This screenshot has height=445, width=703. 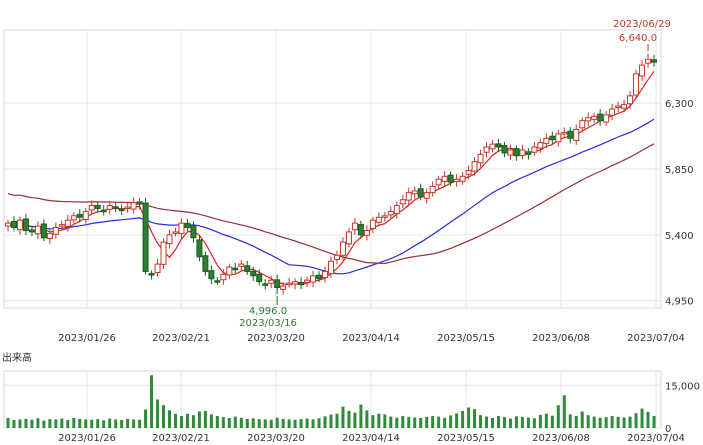 I want to click on price-y-tick-label: 6,300, so click(x=679, y=104).